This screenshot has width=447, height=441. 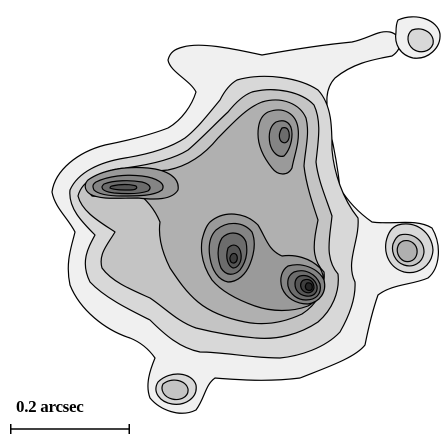 I want to click on scale-bar, so click(x=70, y=429).